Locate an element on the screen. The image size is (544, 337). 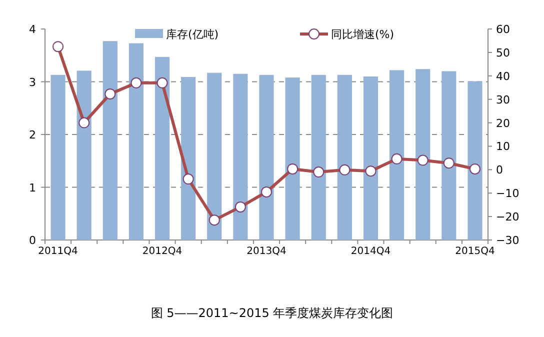
y2-tick-label: 50 is located at coordinates (503, 53).